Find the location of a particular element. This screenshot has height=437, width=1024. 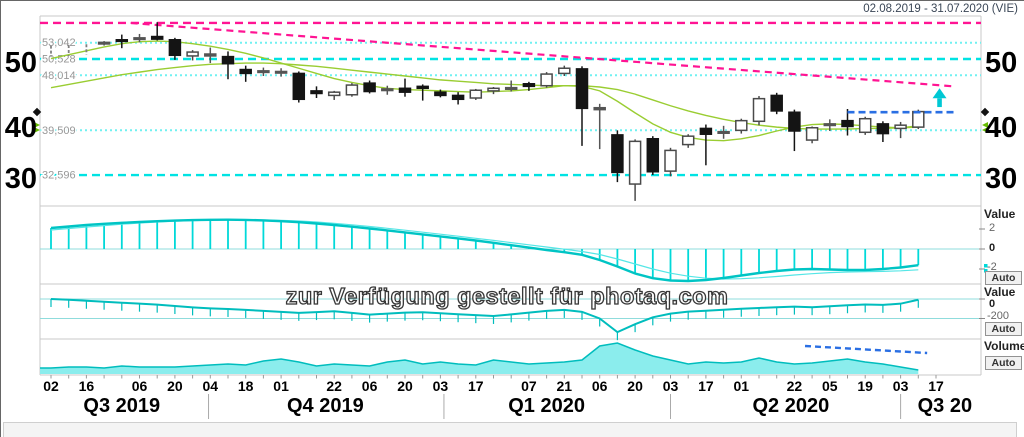

svg-text: 53,042 is located at coordinates (59, 43).